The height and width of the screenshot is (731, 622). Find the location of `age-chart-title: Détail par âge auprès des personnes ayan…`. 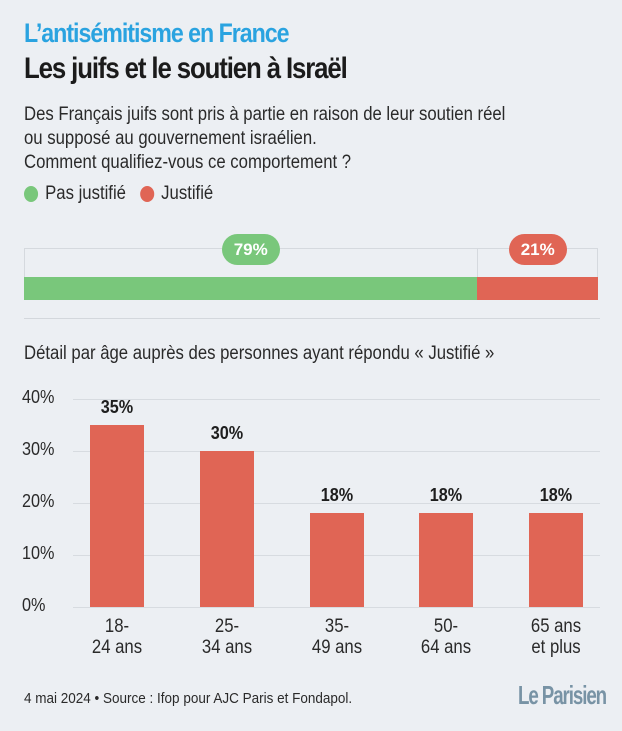

age-chart-title: Détail par âge auprès des personnes ayan… is located at coordinates (259, 353).